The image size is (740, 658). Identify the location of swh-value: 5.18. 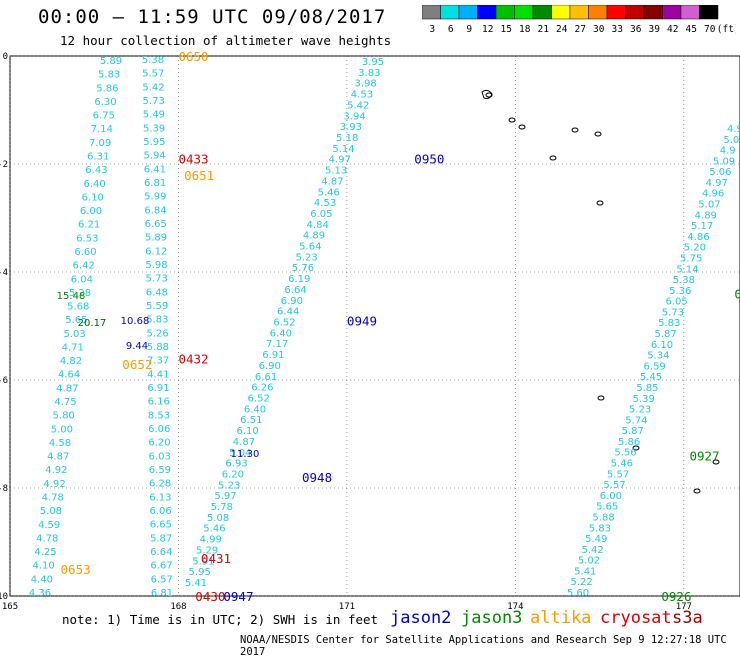
(347, 138).